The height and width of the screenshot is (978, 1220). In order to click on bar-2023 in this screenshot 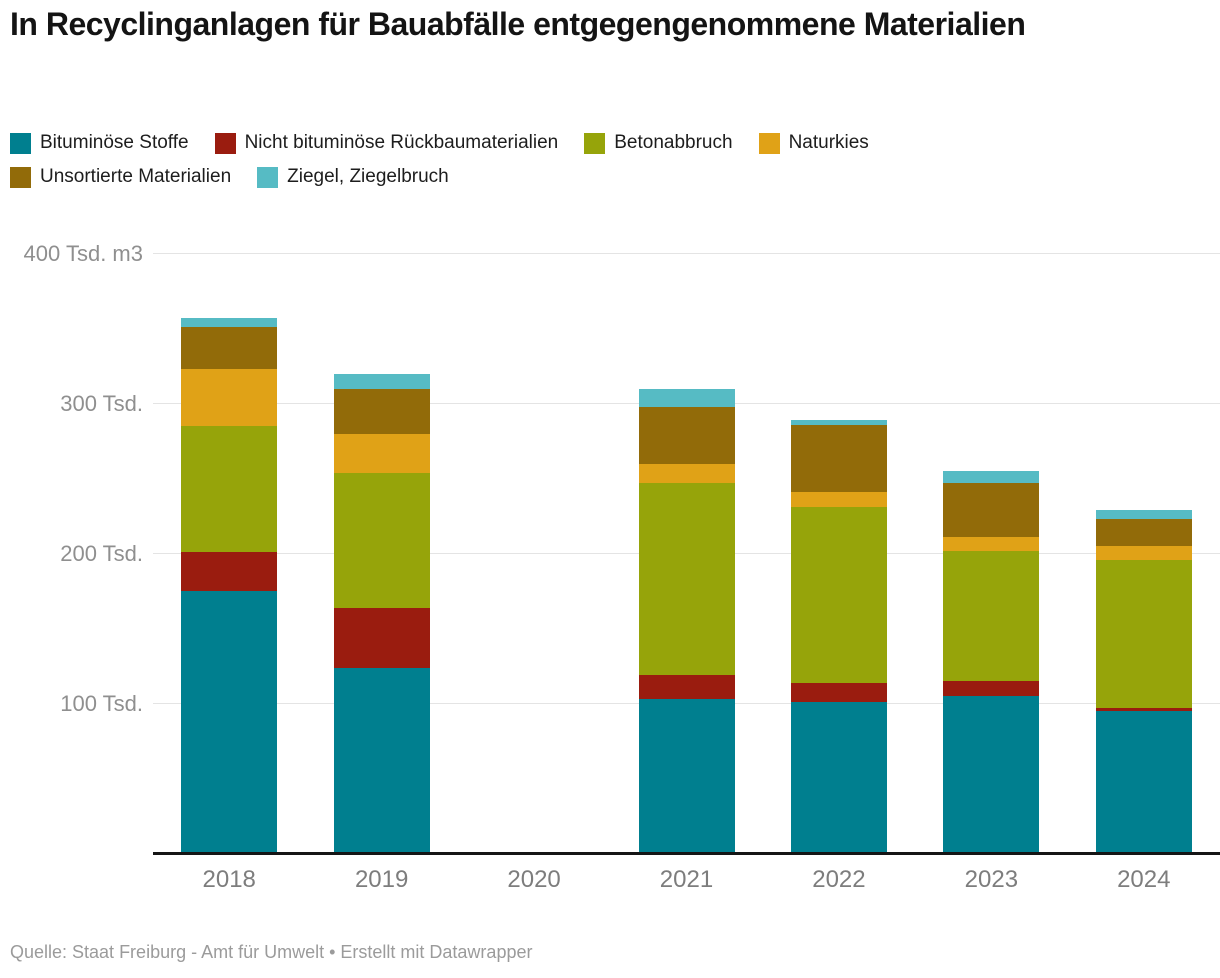, I will do `click(991, 661)`.